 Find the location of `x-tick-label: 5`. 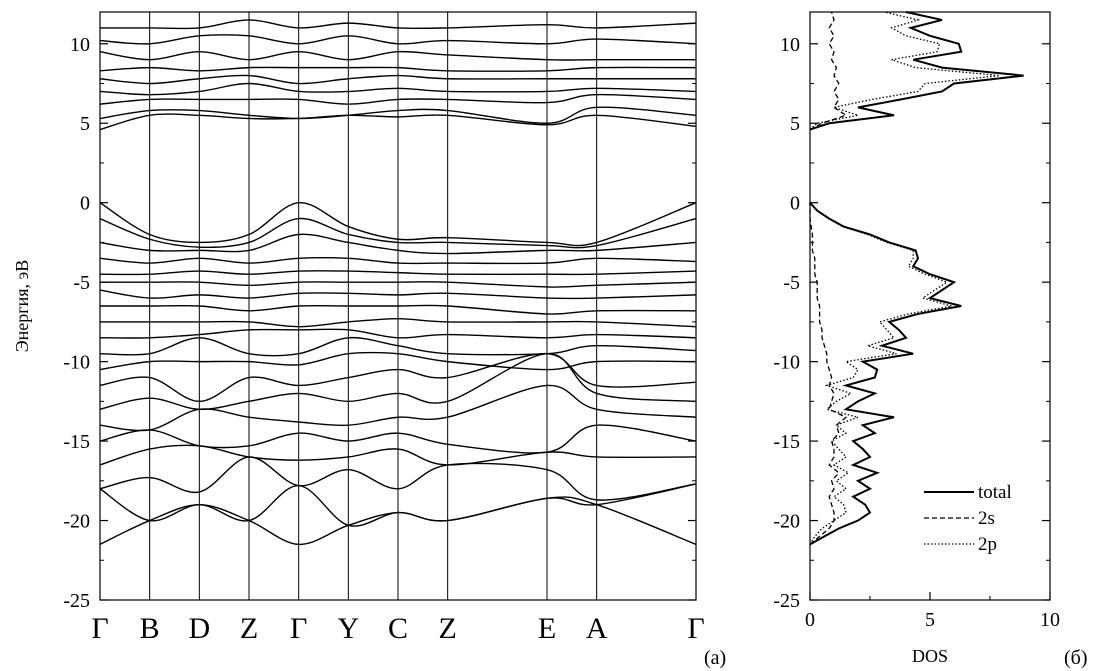

x-tick-label: 5 is located at coordinates (930, 620).